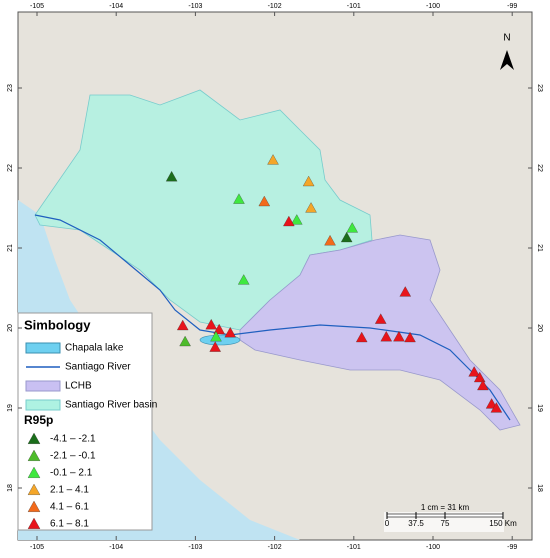 The image size is (550, 558). Describe the element at coordinates (387, 523) in the screenshot. I see `scale-label: 0` at that location.